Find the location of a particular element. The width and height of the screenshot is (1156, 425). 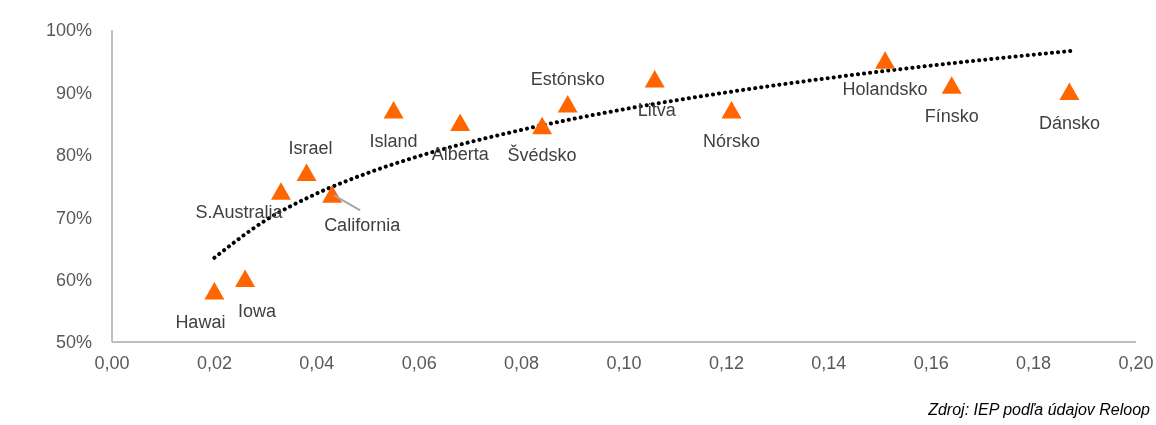

x-tick-label: 0,06 is located at coordinates (419, 362).